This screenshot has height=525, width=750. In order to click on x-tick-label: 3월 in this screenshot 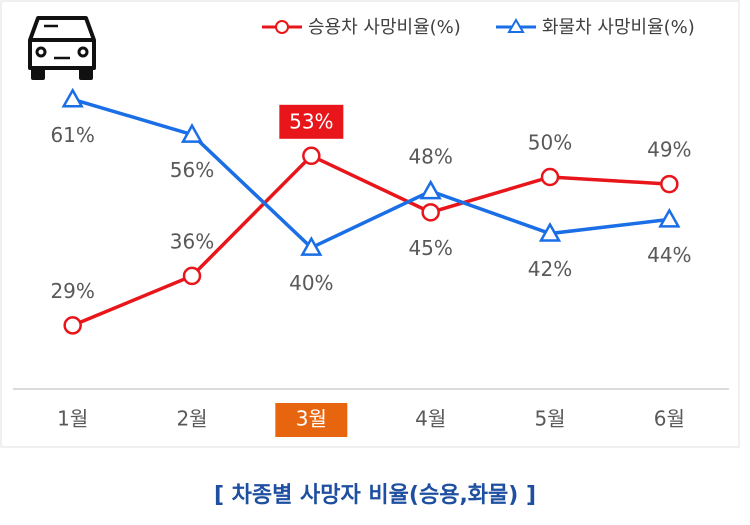, I will do `click(311, 419)`.